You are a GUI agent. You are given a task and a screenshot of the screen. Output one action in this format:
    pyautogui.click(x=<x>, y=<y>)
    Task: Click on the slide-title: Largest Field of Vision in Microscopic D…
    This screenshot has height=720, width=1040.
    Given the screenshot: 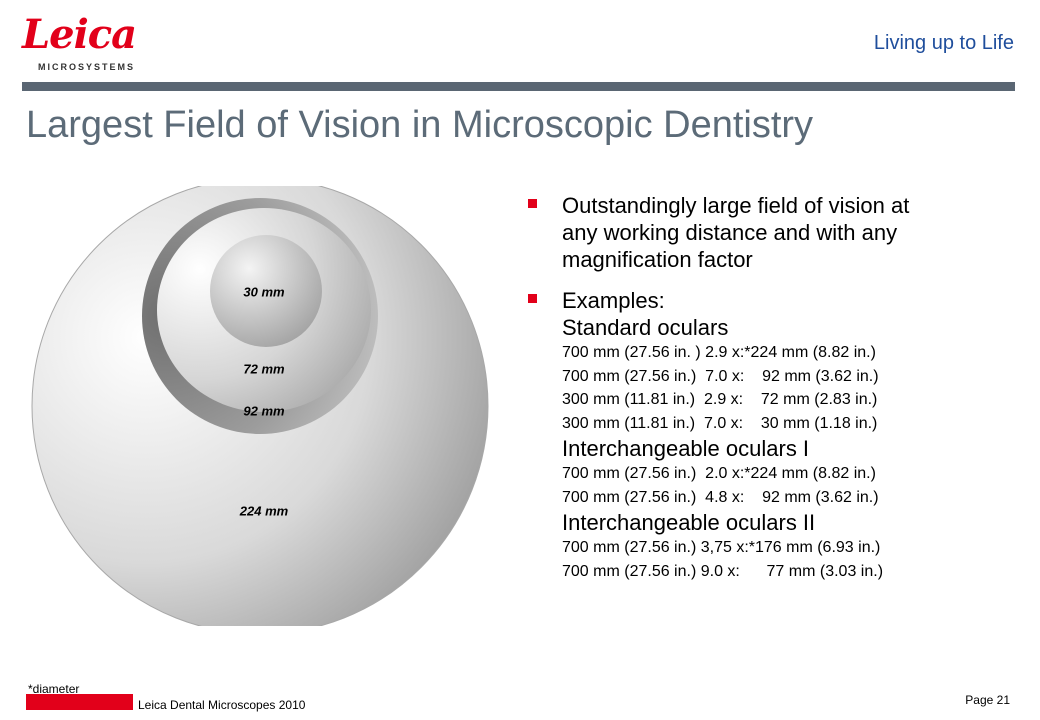 What is the action you would take?
    pyautogui.click(x=420, y=125)
    